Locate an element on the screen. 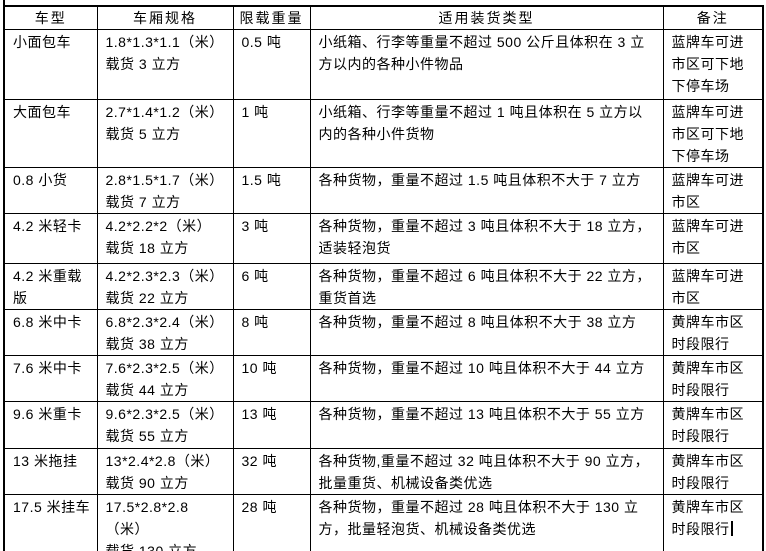 The image size is (766, 551). cargo-type-cell: 各种货物，重量不超过 8 吨且体积不大于 38 立方 is located at coordinates (486, 332).